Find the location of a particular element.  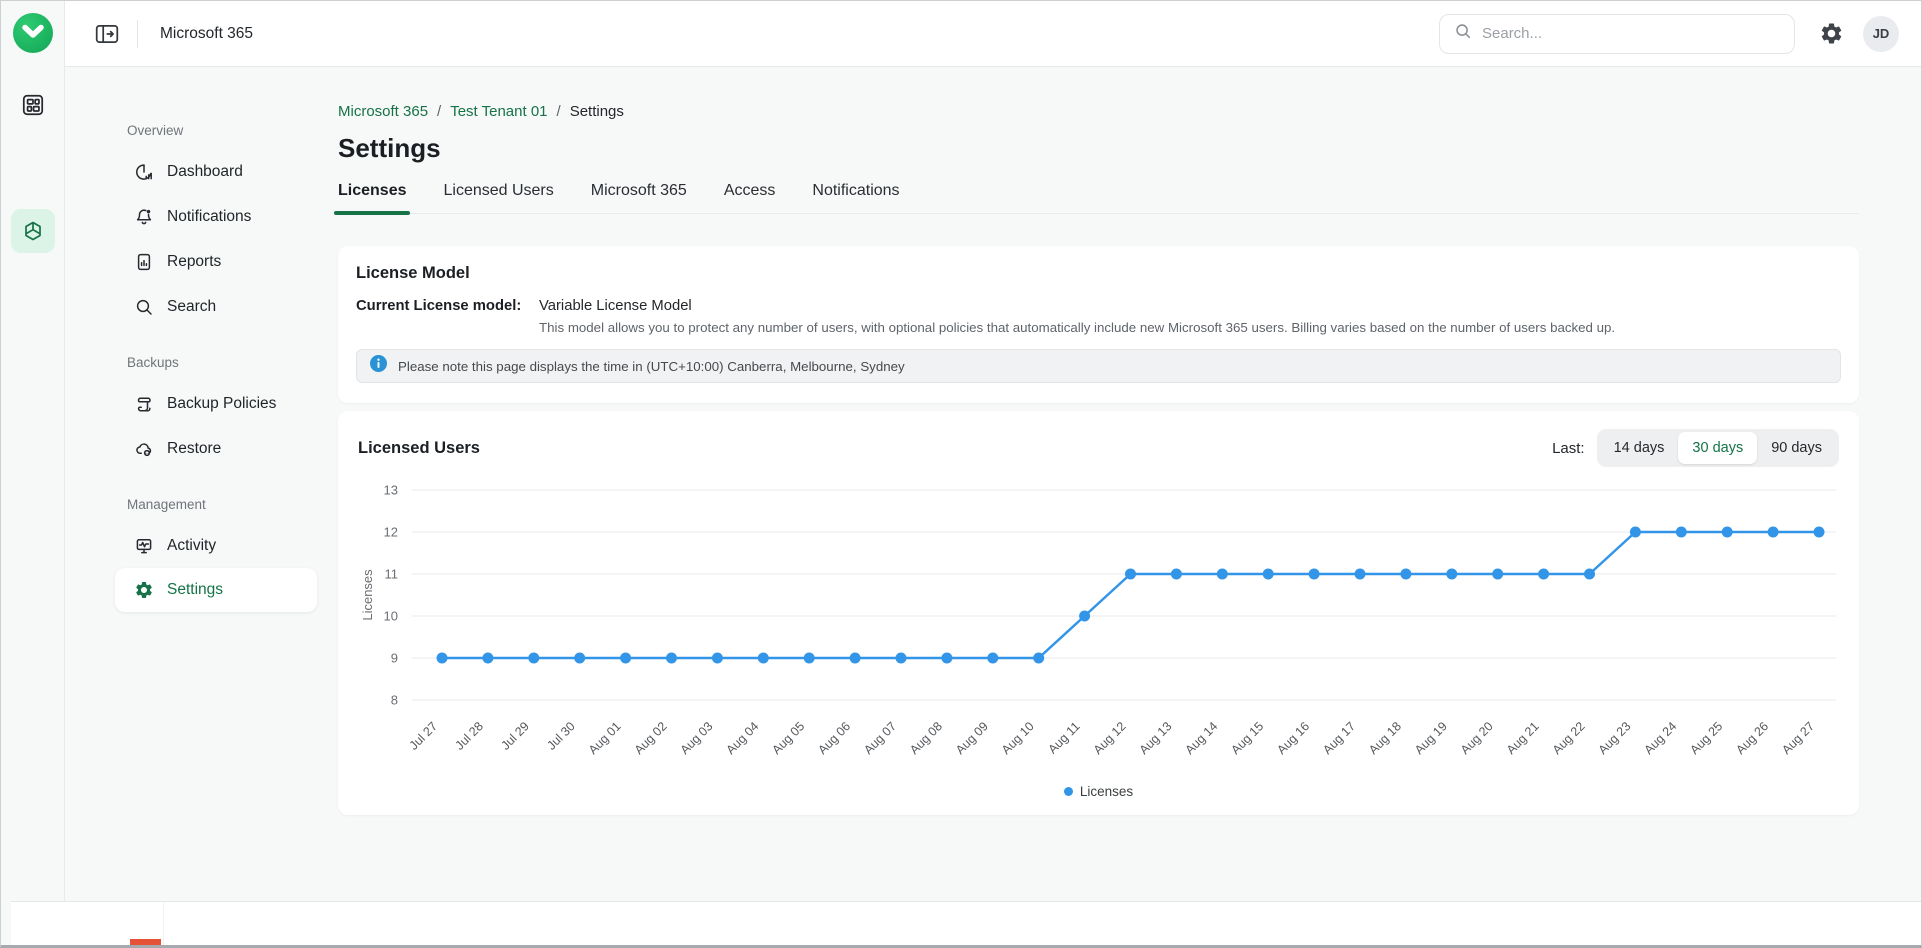

app-title: Microsoft 365 is located at coordinates (207, 33).